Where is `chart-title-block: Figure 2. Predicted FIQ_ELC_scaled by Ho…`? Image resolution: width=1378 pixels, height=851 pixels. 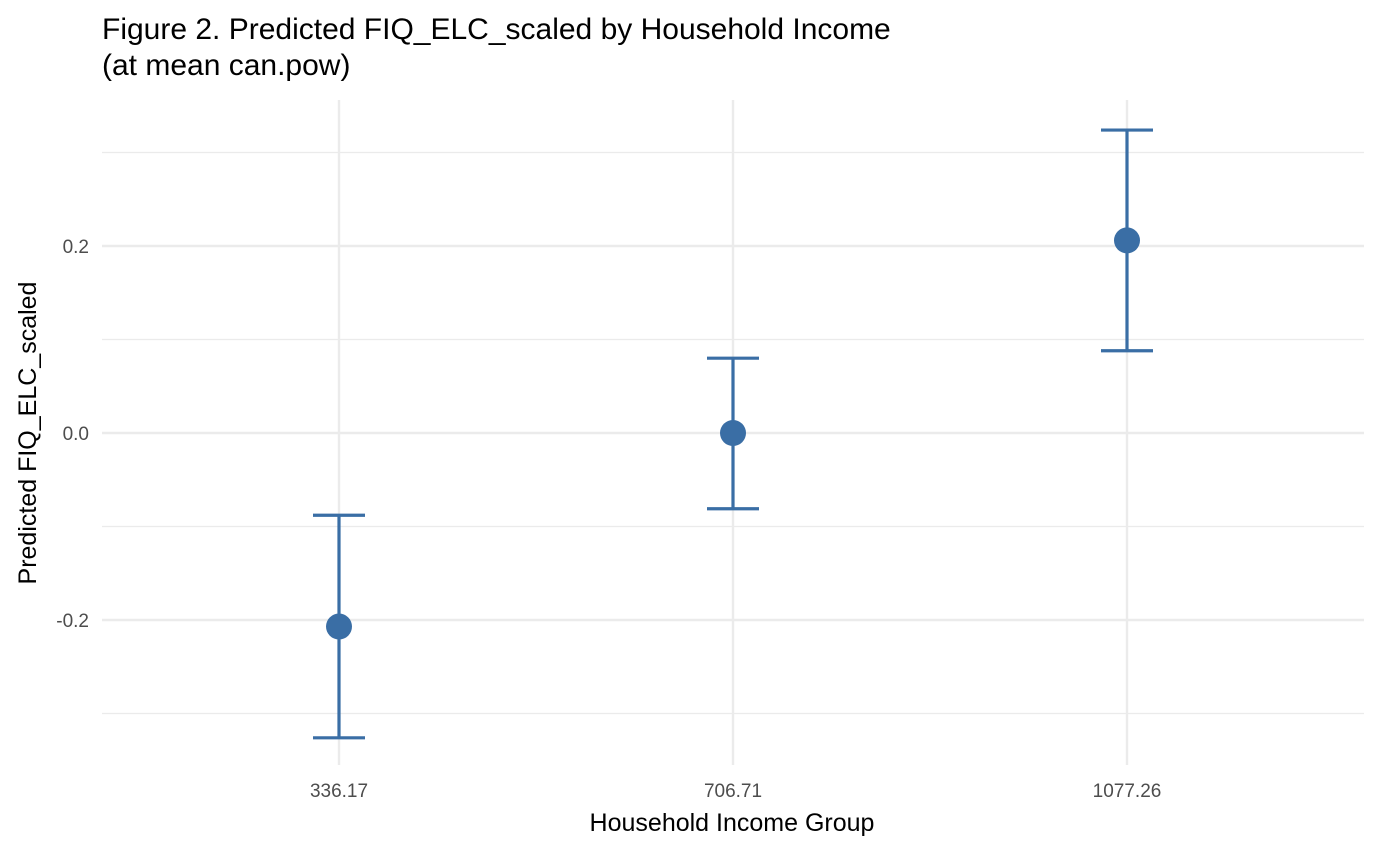
chart-title-block: Figure 2. Predicted FIQ_ELC_scaled by Ho… is located at coordinates (496, 48).